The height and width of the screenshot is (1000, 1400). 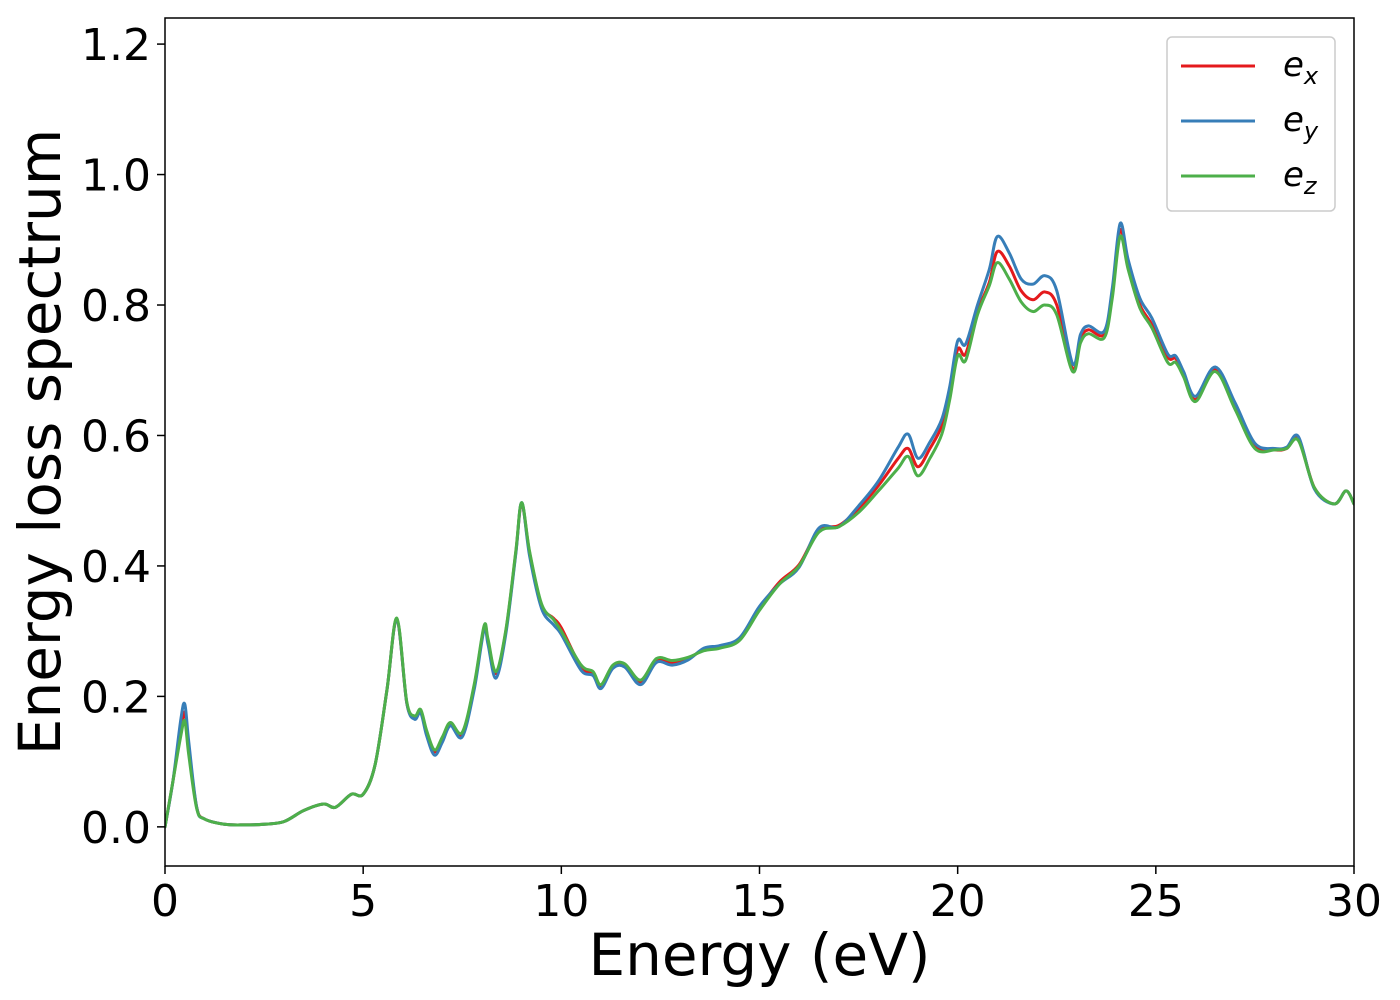 I want to click on legend-box, so click(x=1251, y=124).